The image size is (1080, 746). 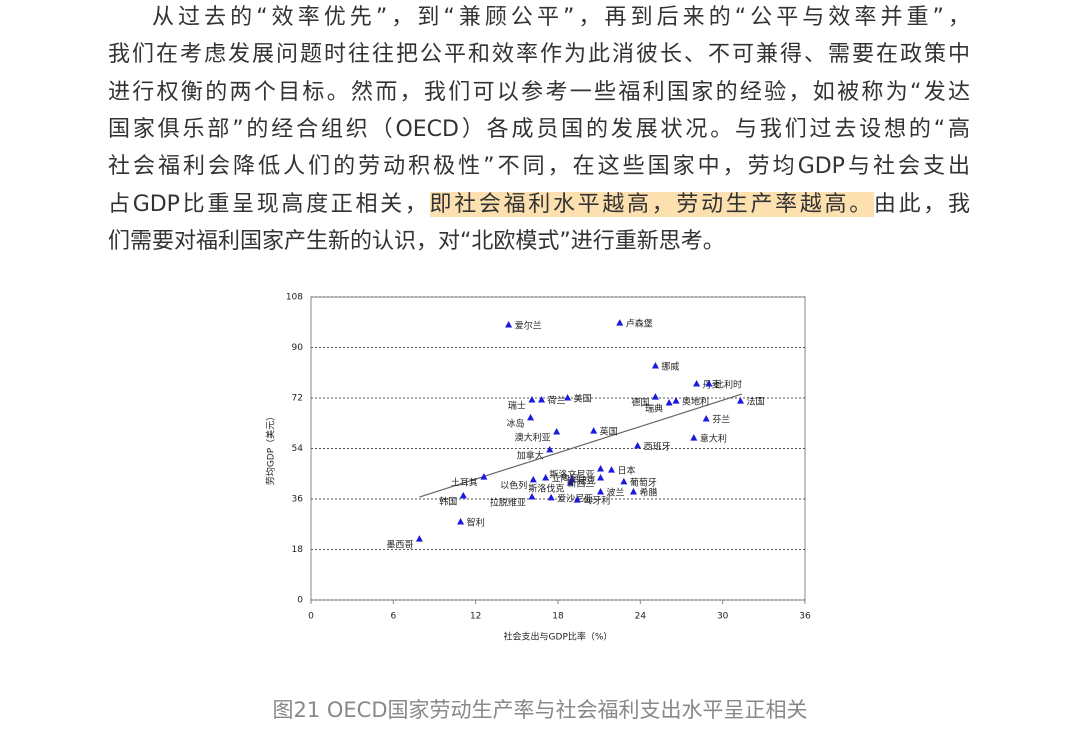 I want to click on x-tick-label: 6, so click(x=393, y=617).